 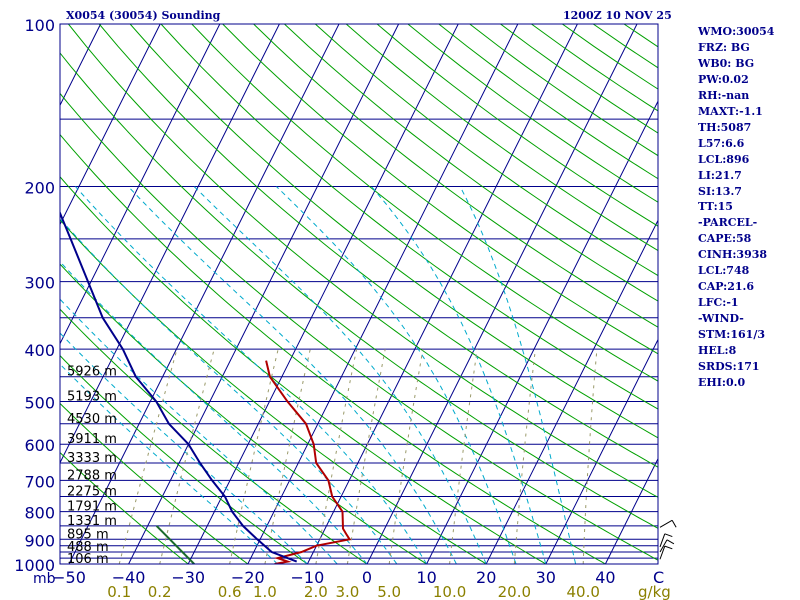 What do you see at coordinates (731, 335) in the screenshot?
I see `sounding-parameter: STM:161/3` at bounding box center [731, 335].